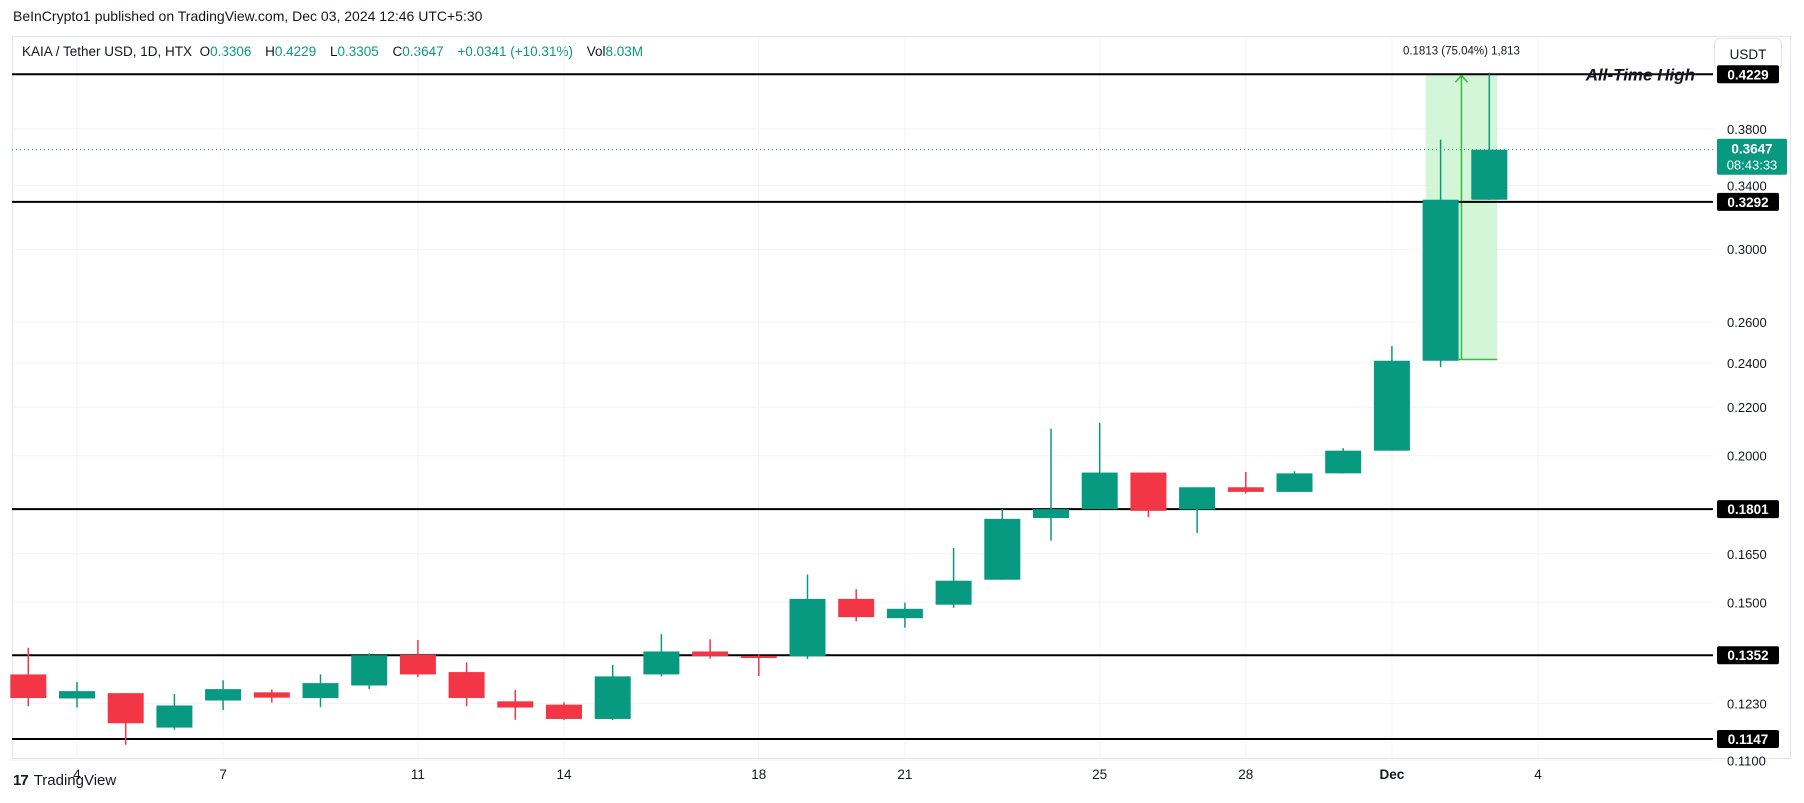 The width and height of the screenshot is (1804, 803). What do you see at coordinates (231, 51) in the screenshot?
I see `open-value: 0.3306` at bounding box center [231, 51].